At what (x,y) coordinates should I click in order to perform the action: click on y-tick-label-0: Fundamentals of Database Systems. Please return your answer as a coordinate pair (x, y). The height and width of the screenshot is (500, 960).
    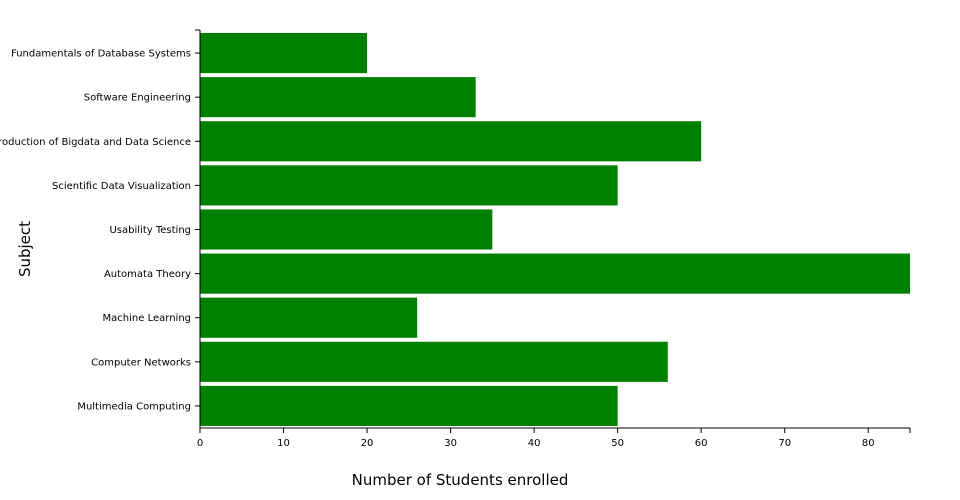
    Looking at the image, I should click on (101, 54).